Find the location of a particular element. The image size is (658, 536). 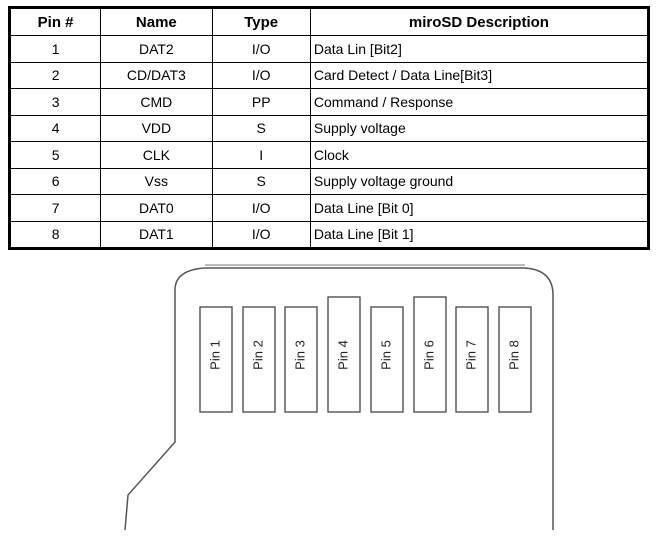

table-cell: 3 is located at coordinates (55, 102).